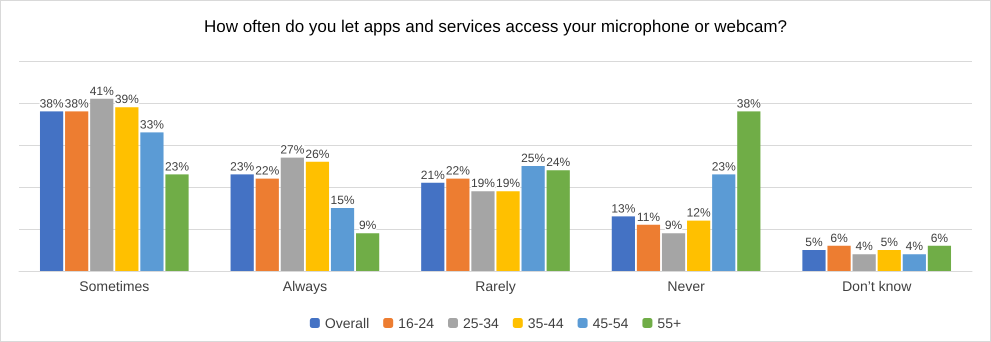 The height and width of the screenshot is (342, 991). Describe the element at coordinates (648, 217) in the screenshot. I see `data-label: 11%` at that location.